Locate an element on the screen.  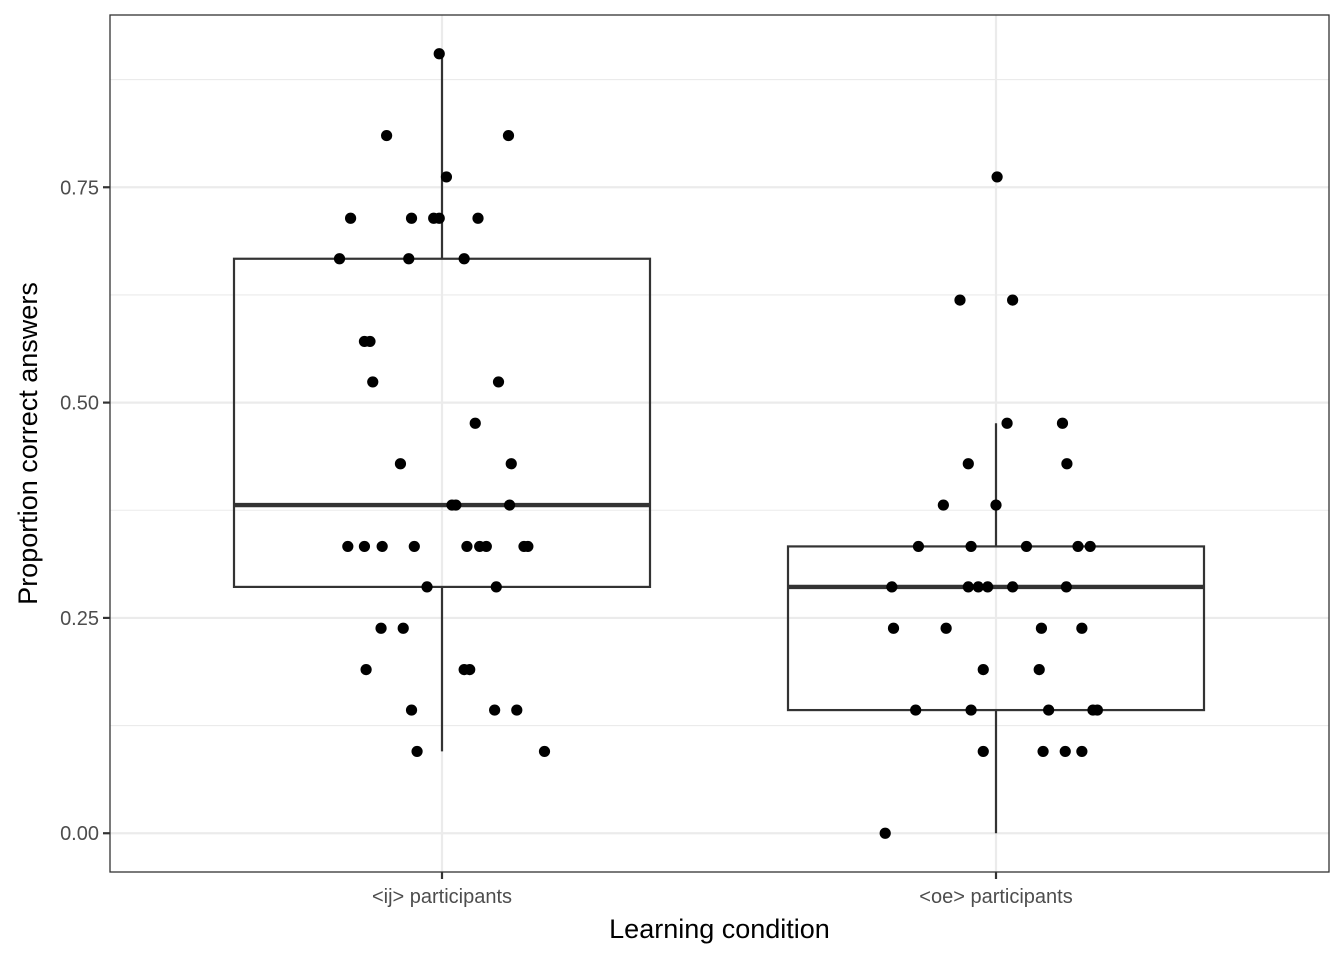
x-tick-label: <oe> participants is located at coordinates (995, 897).